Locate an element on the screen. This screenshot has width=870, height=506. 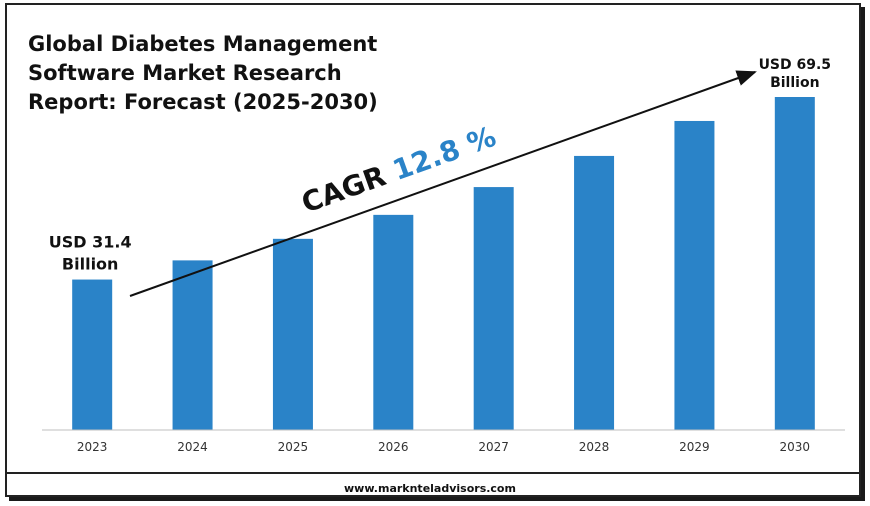
x-tick-label-2028: 2028 is located at coordinates (594, 447).